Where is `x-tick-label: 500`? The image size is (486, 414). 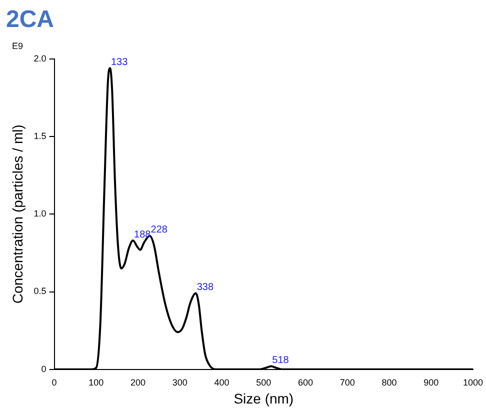
x-tick-label: 500 is located at coordinates (264, 382).